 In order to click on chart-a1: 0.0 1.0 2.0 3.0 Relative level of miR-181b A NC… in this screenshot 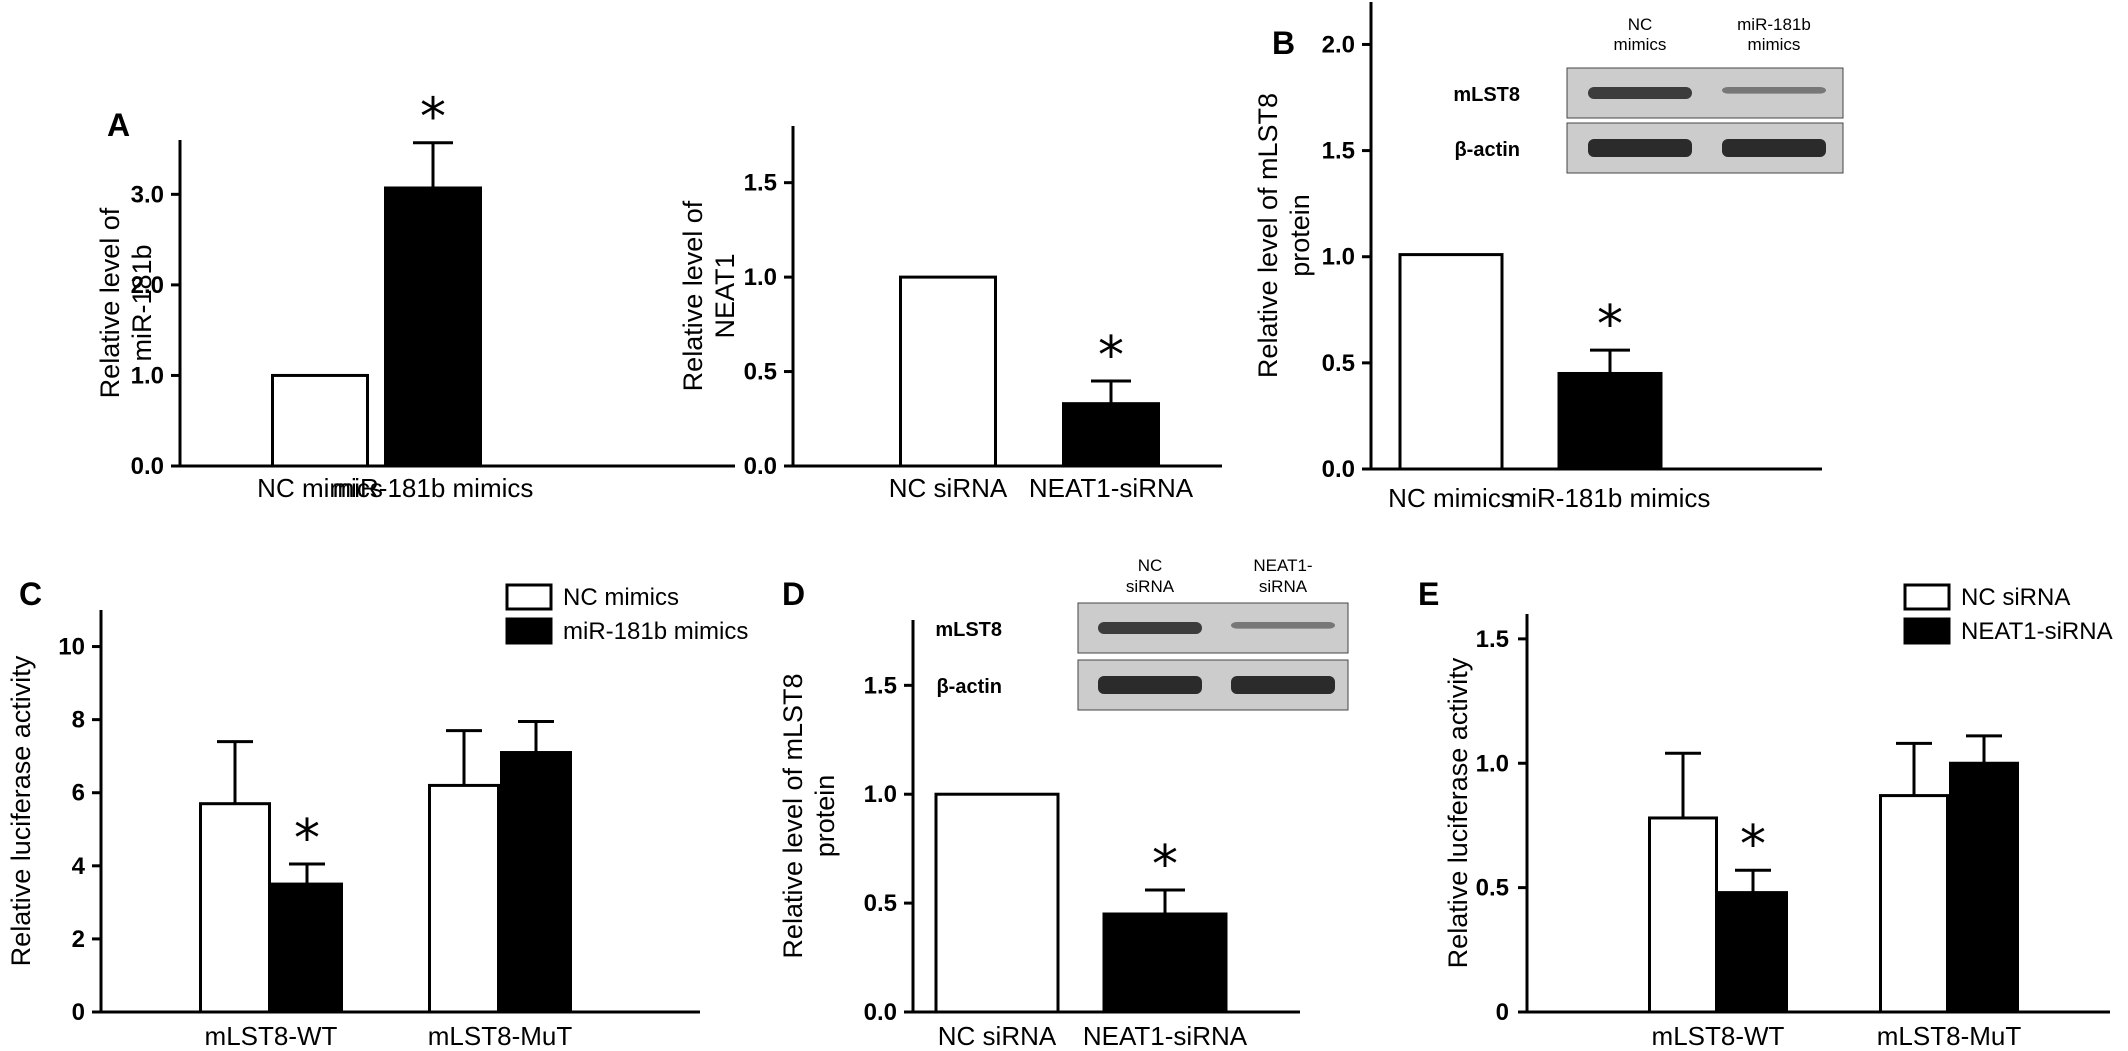, I will do `click(415, 295)`.